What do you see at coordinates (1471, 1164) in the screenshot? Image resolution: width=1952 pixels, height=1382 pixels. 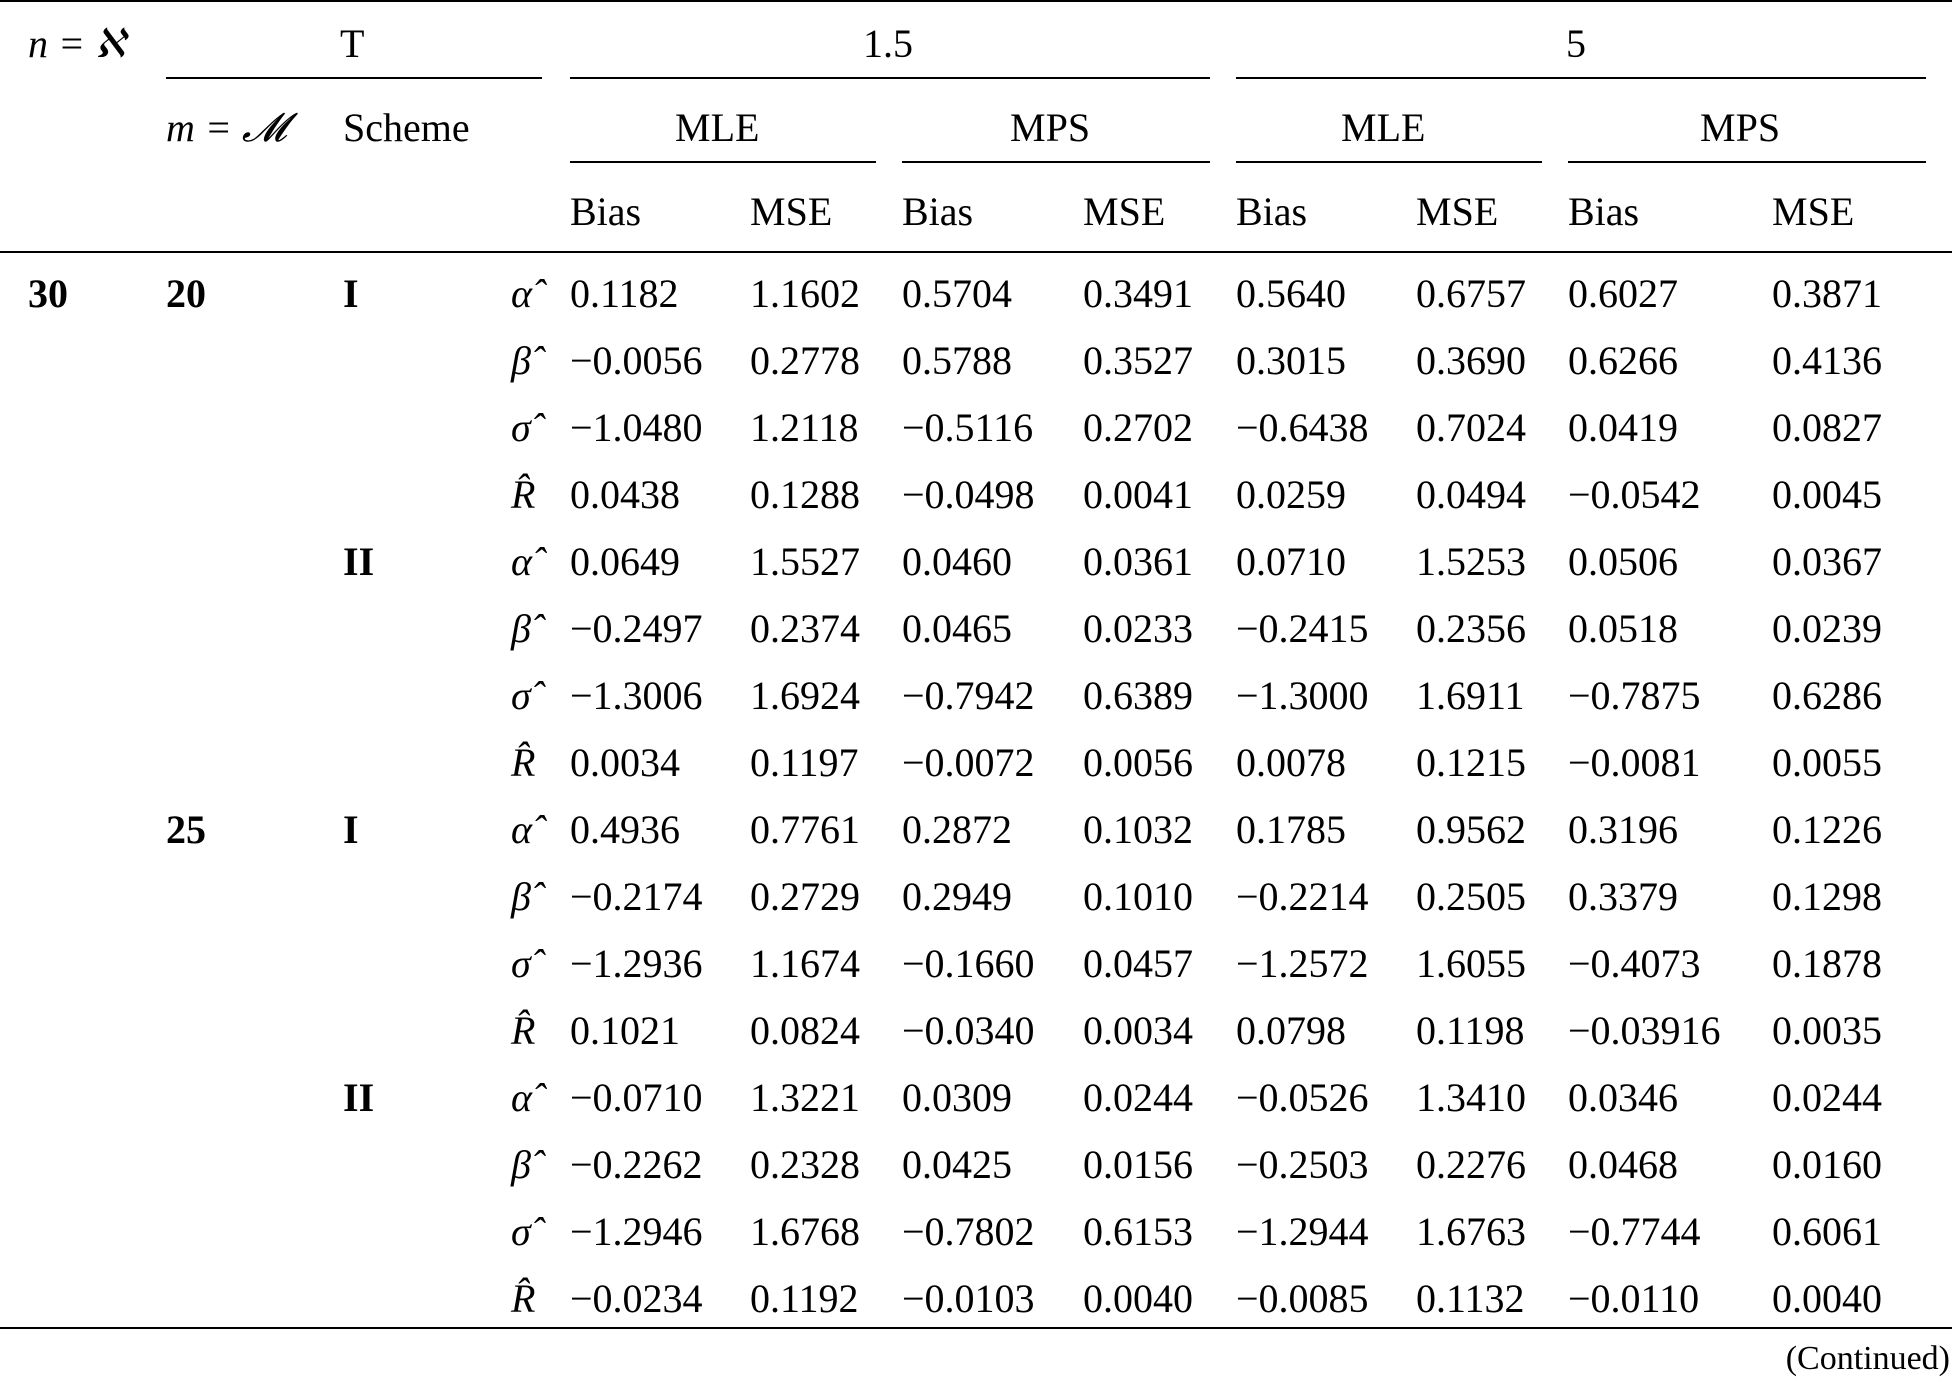 I see `table-cell: 0.2276` at bounding box center [1471, 1164].